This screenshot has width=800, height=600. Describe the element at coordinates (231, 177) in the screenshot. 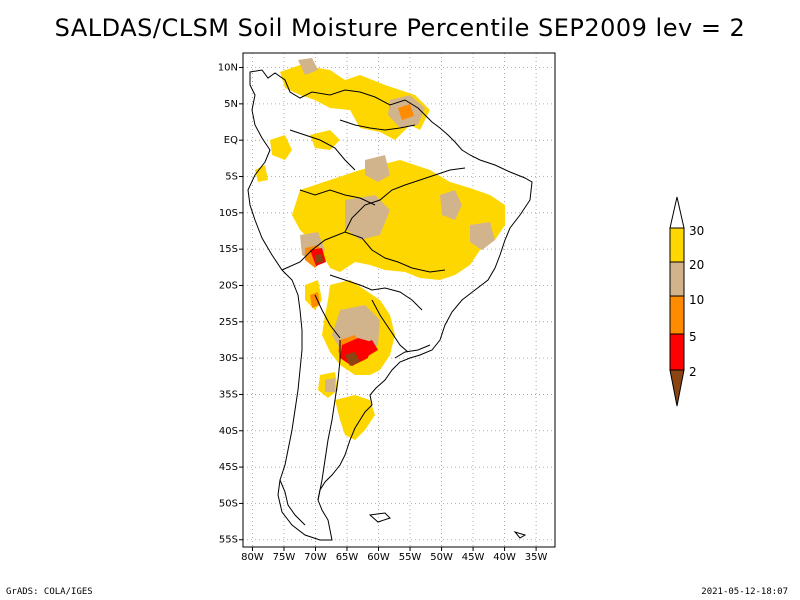

I see `lat-label: 5S` at that location.